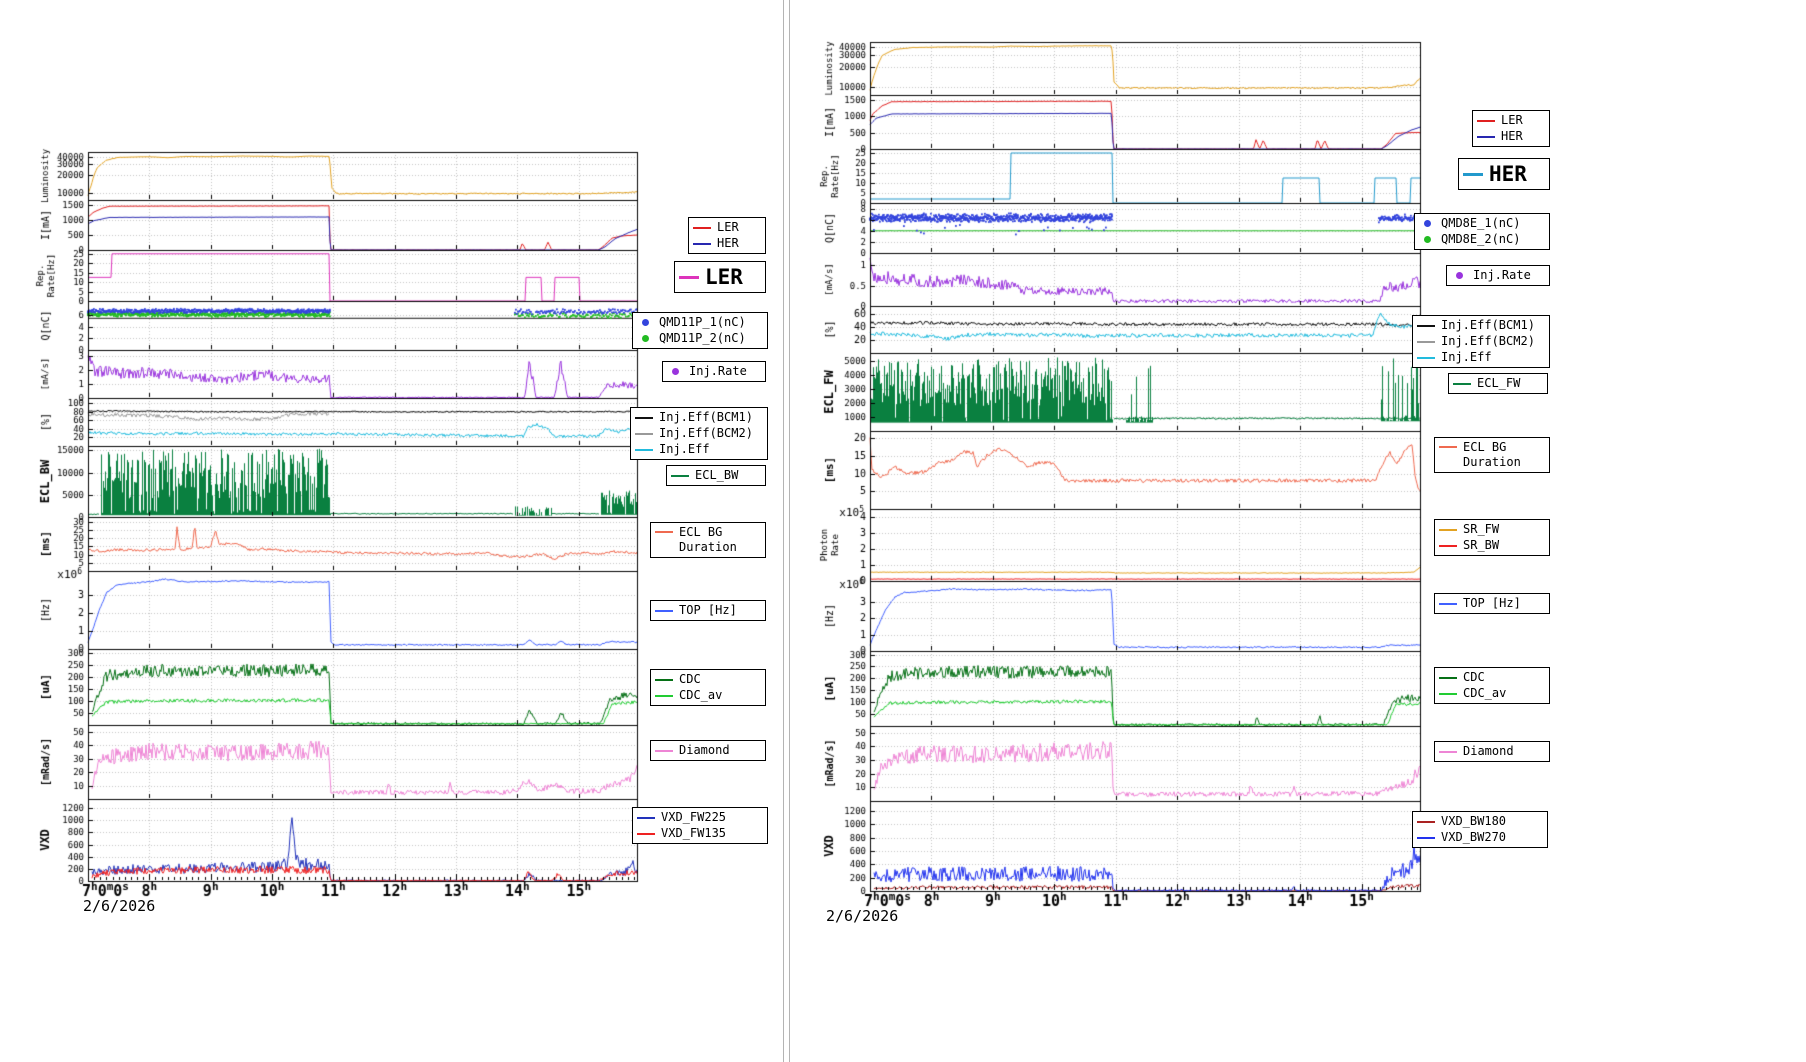 The image size is (1806, 1062). I want to click on date-label-ler: 2/6/2026, so click(119, 906).